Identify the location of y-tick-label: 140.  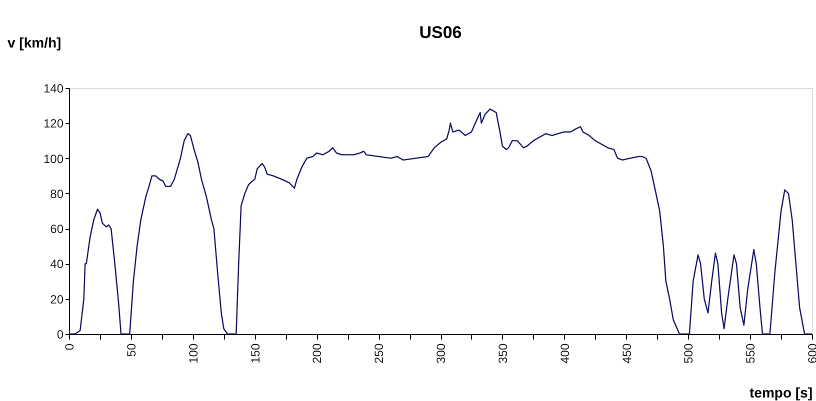
(53, 89).